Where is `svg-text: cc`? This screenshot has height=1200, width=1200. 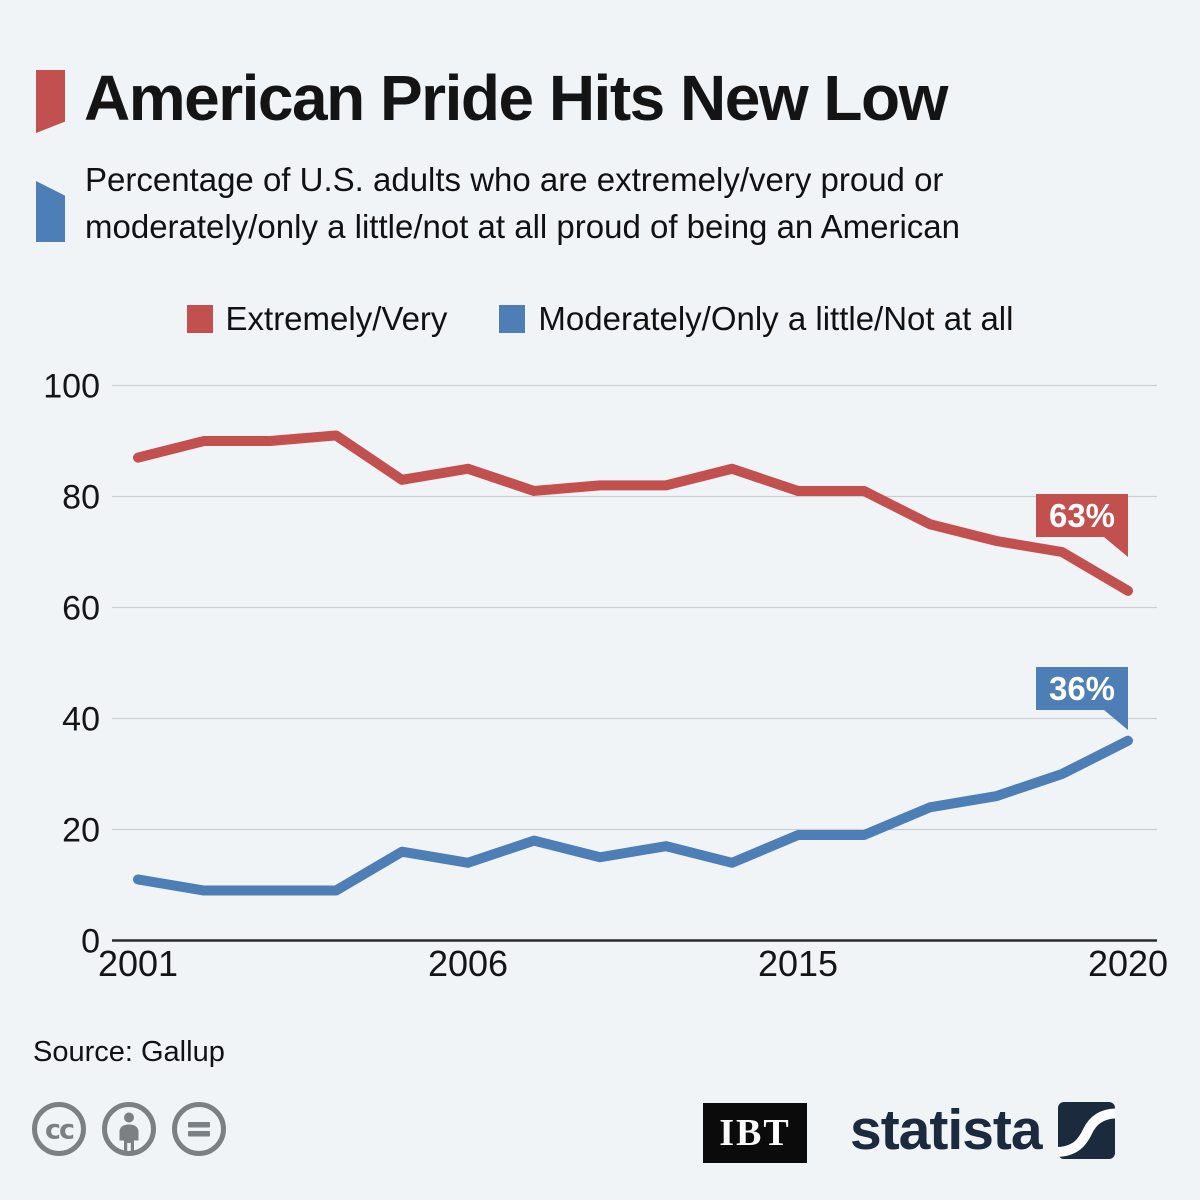
svg-text: cc is located at coordinates (59, 1130).